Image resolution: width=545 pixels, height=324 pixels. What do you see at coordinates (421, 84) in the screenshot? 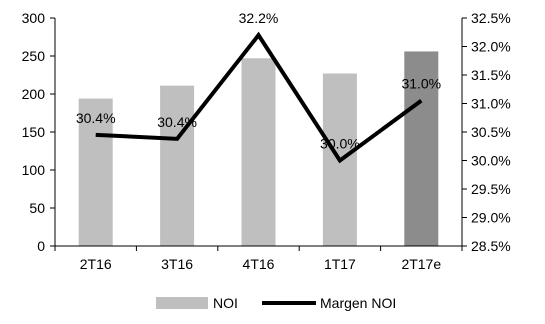
I see `data-label-2t17e: 31.0%` at bounding box center [421, 84].